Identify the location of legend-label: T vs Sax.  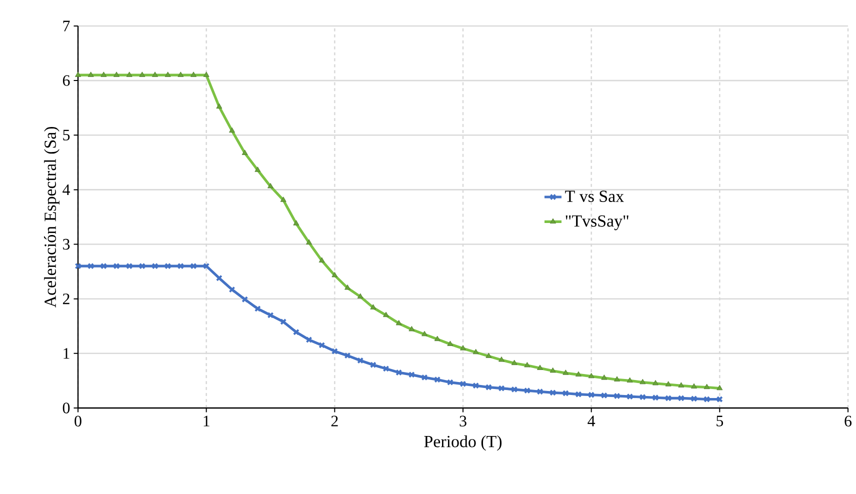
(594, 196).